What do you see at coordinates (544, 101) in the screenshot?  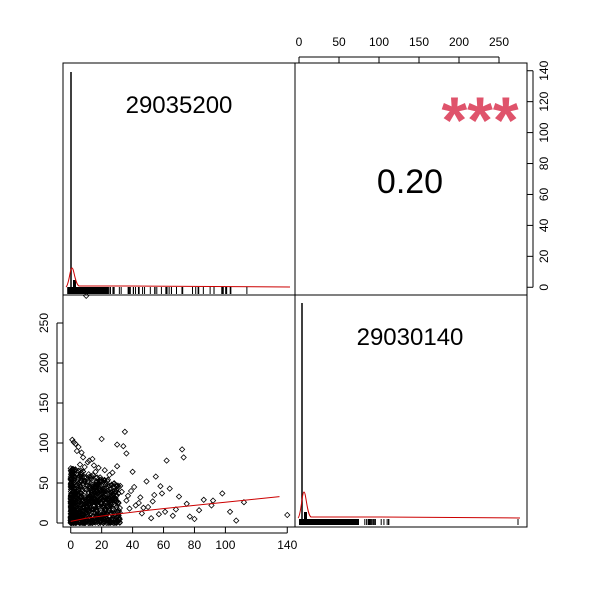 I see `right-axis-tick-label: 120` at bounding box center [544, 101].